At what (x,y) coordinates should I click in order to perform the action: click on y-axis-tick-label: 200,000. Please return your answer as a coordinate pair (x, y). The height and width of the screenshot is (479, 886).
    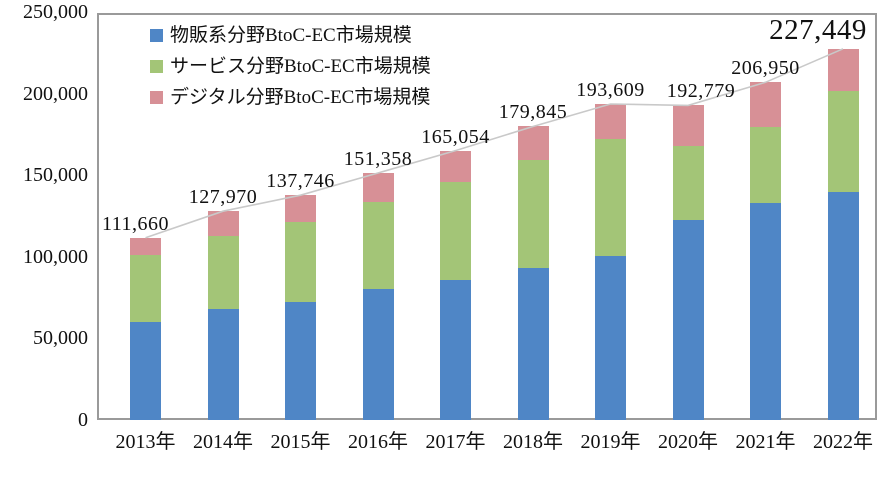
    Looking at the image, I should click on (55, 93).